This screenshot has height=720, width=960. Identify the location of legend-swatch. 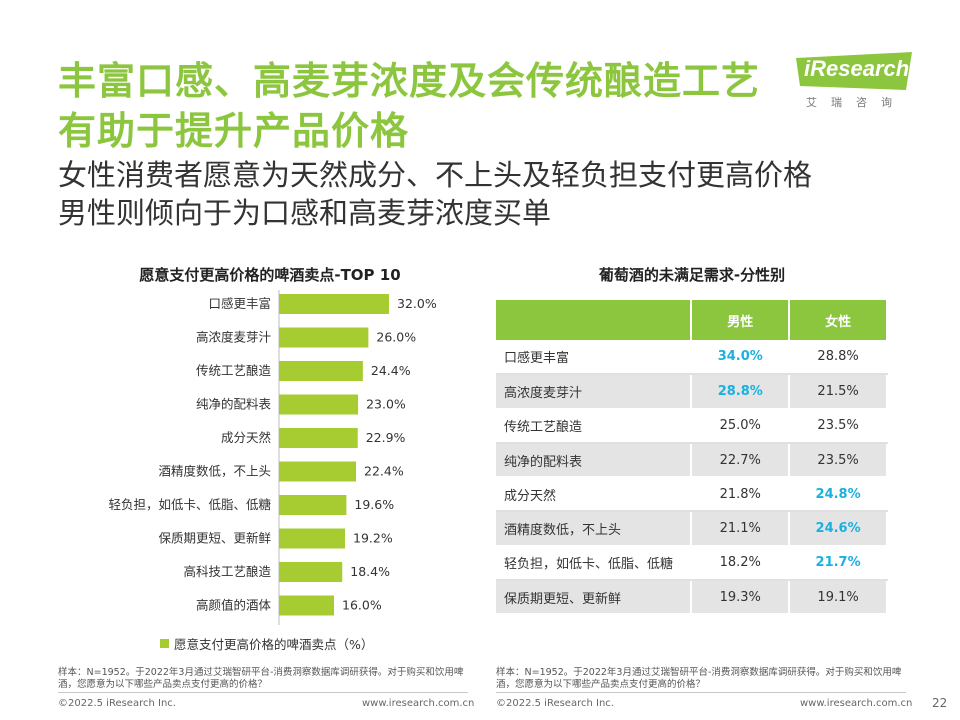
(164, 643).